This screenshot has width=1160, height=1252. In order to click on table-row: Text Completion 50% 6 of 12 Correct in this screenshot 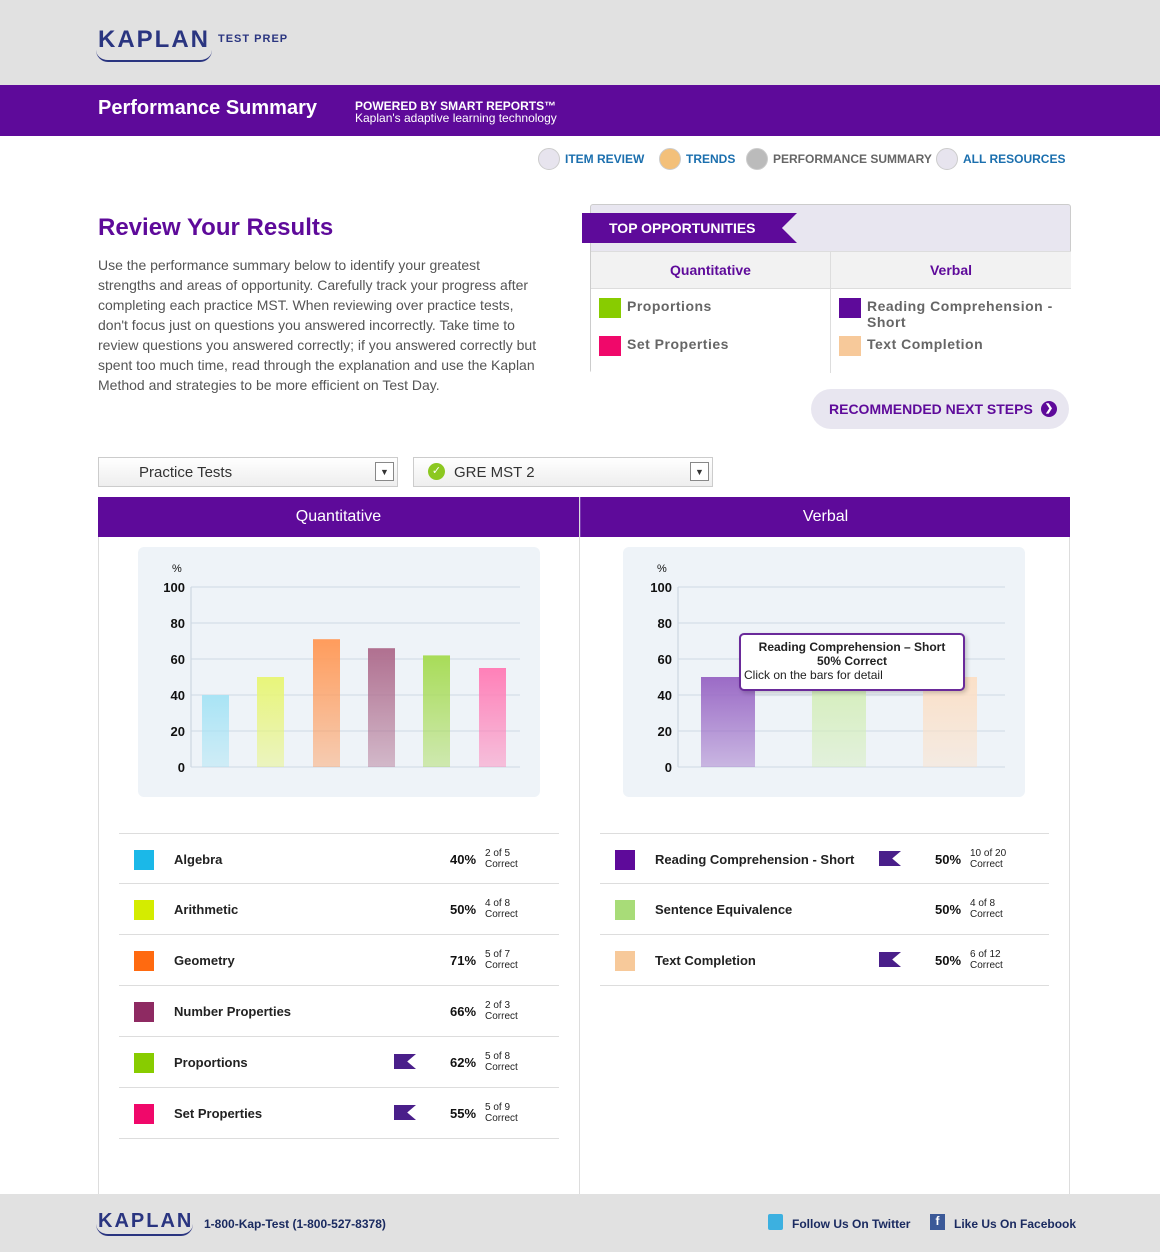, I will do `click(824, 960)`.